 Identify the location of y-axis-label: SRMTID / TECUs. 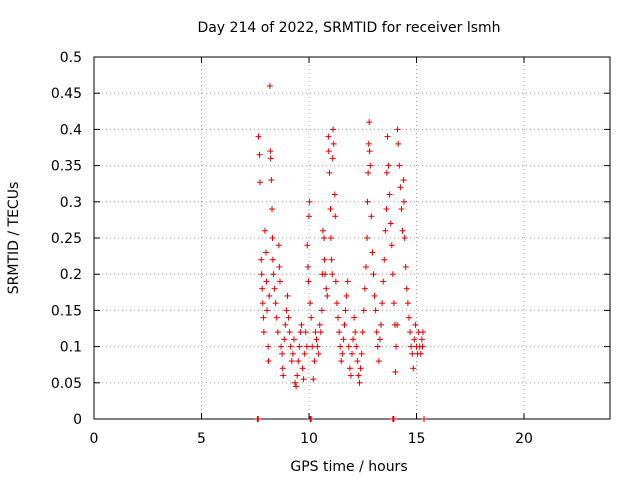
(14, 238).